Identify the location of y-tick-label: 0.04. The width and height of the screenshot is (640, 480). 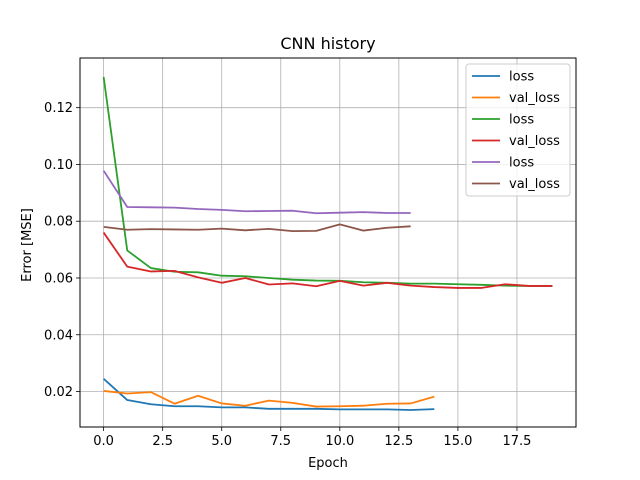
(58, 335).